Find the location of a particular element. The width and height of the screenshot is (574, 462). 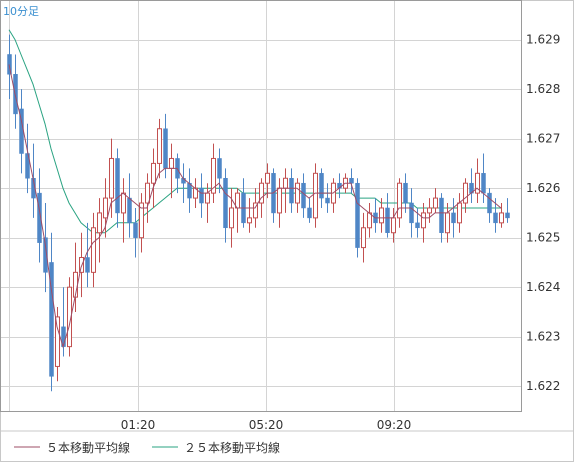

ma25-legend-label: ２５本移動平均線 is located at coordinates (232, 447).